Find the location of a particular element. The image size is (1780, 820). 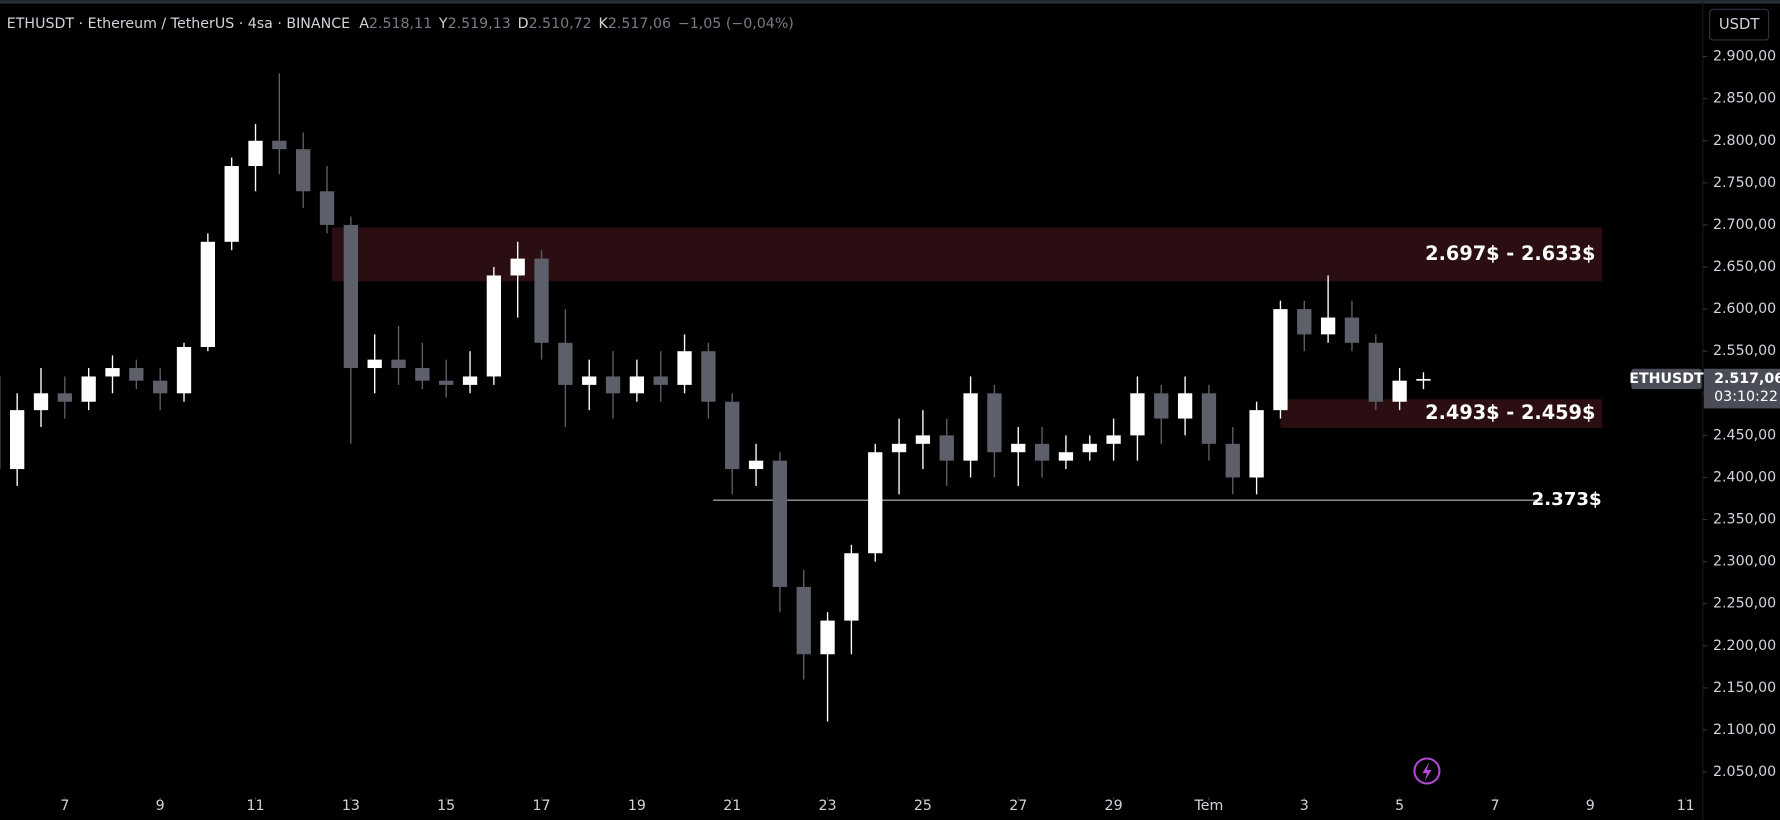

x-tick-label: Tem is located at coordinates (1209, 806).